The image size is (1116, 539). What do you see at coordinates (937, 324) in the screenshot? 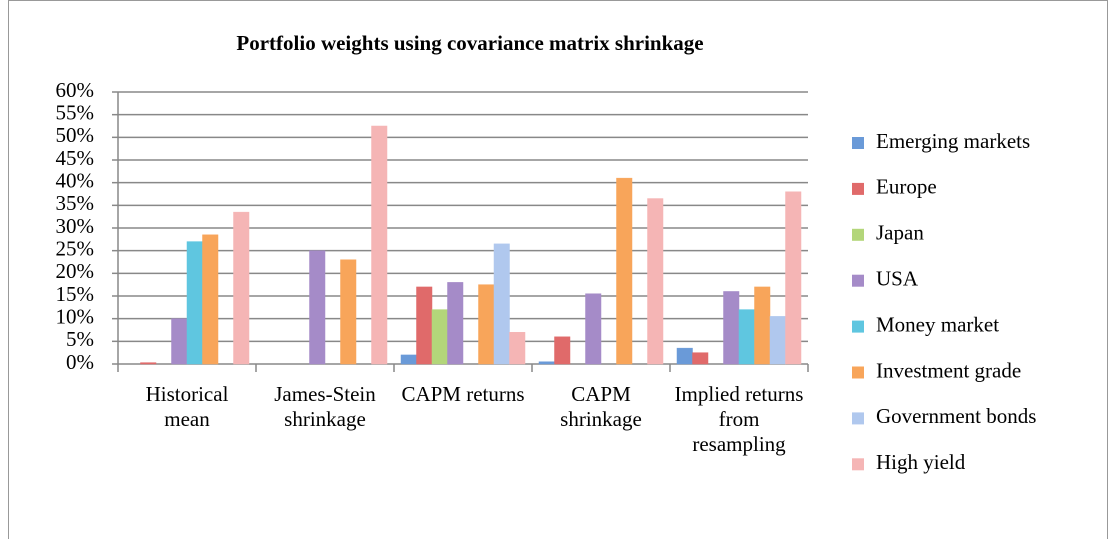
I see `legend-label: Money market` at bounding box center [937, 324].